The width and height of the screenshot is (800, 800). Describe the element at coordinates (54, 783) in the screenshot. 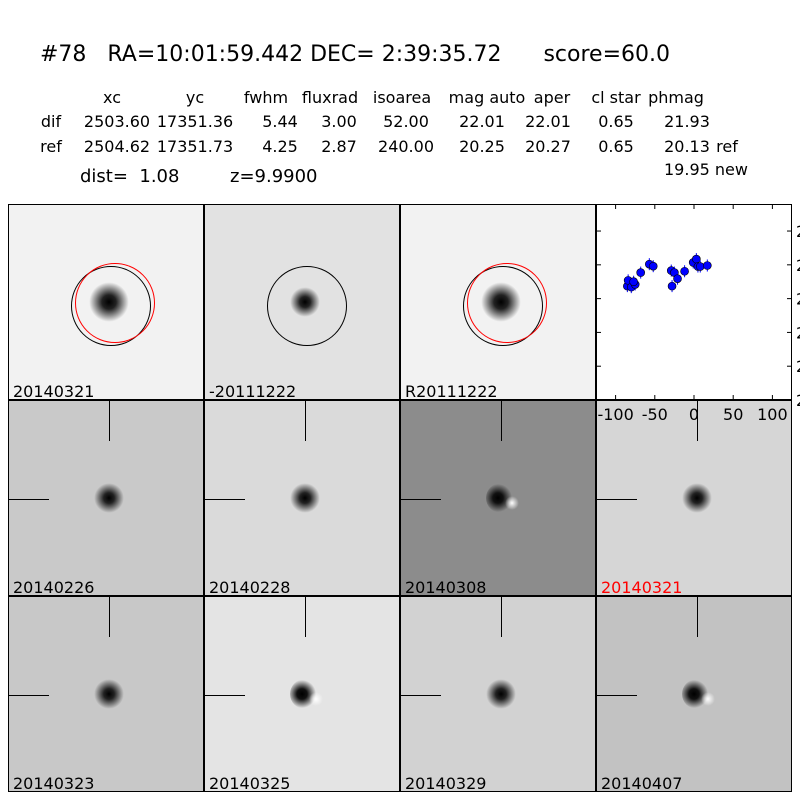

I see `stamp-date-label: 20140323` at that location.